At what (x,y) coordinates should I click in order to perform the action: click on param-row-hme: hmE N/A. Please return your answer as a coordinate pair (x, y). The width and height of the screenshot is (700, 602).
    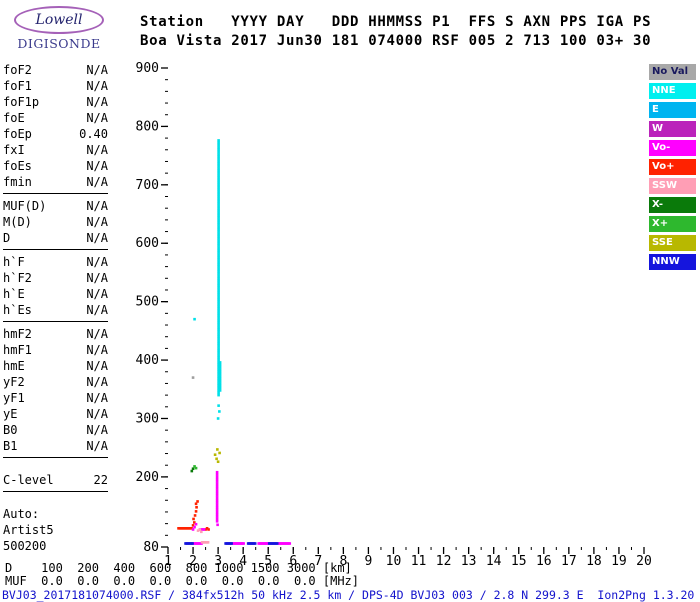
    Looking at the image, I should click on (55, 366).